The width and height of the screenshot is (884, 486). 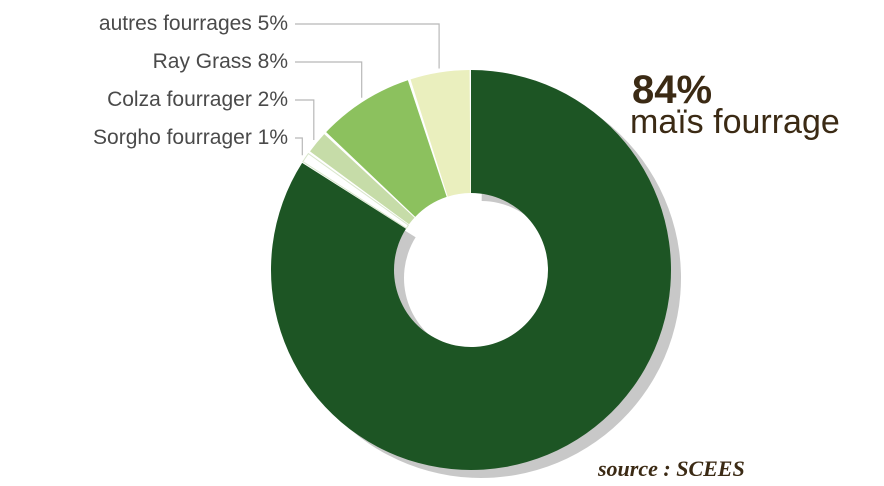 I want to click on slice-ray-grass, so click(x=386, y=148).